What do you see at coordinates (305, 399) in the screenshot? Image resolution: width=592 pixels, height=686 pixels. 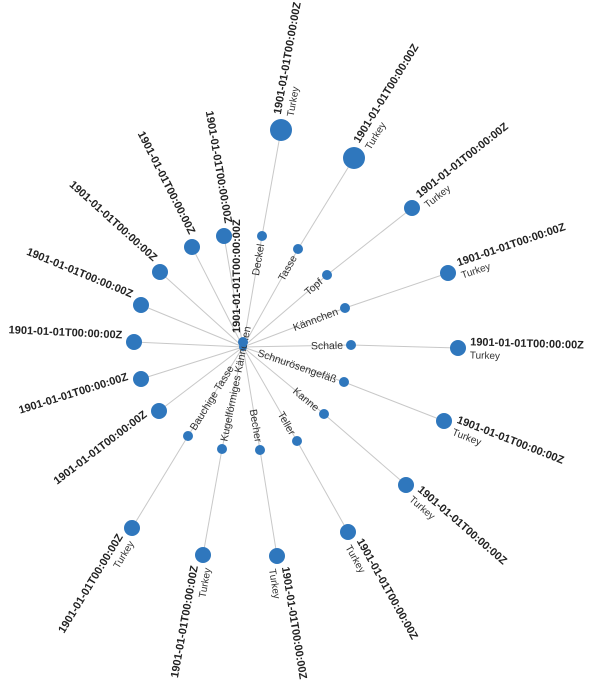 I see `category-label: Kanne` at bounding box center [305, 399].